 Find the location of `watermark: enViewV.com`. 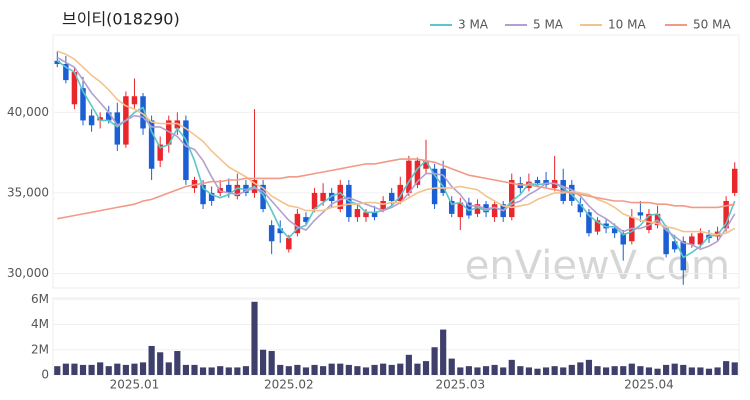

watermark: enViewV.com is located at coordinates (597, 266).